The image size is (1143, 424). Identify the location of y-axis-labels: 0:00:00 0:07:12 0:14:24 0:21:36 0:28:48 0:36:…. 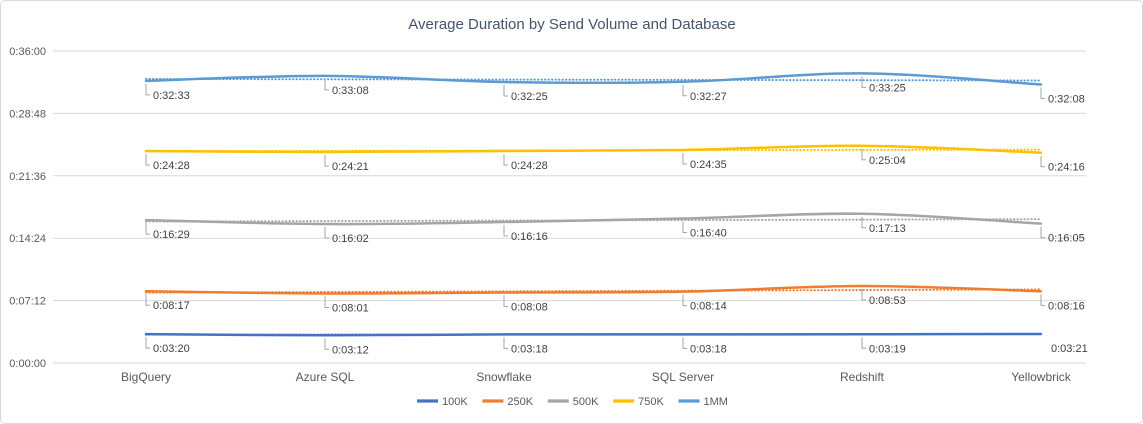
(27, 208).